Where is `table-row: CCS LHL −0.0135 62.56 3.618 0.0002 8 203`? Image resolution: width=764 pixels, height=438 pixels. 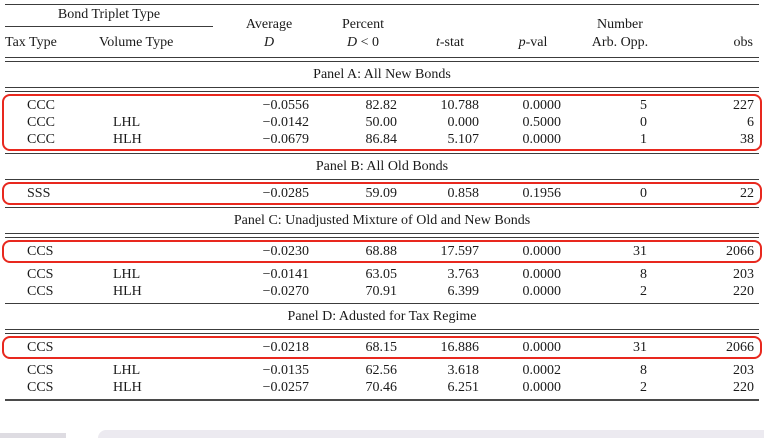
table-row: CCS LHL −0.0135 62.56 3.618 0.0002 8 203 is located at coordinates (390, 370).